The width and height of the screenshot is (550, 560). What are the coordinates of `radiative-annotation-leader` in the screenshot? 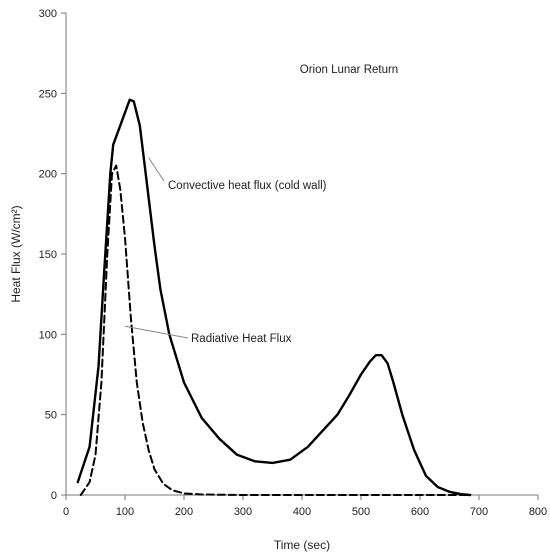 It's located at (156, 332).